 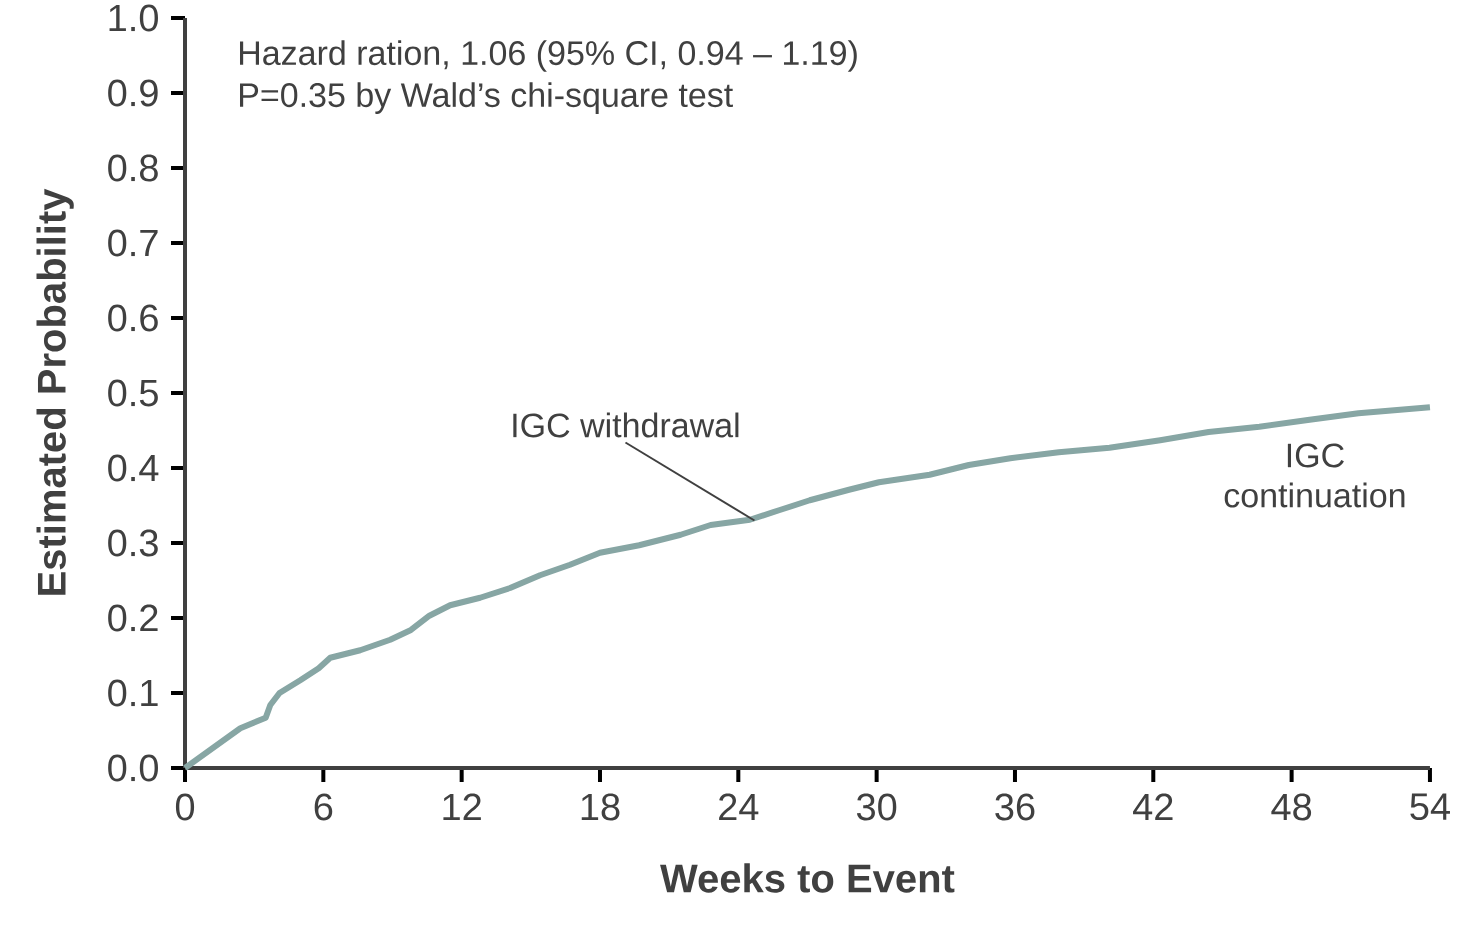 I want to click on x-tick-label: 6, so click(x=323, y=807).